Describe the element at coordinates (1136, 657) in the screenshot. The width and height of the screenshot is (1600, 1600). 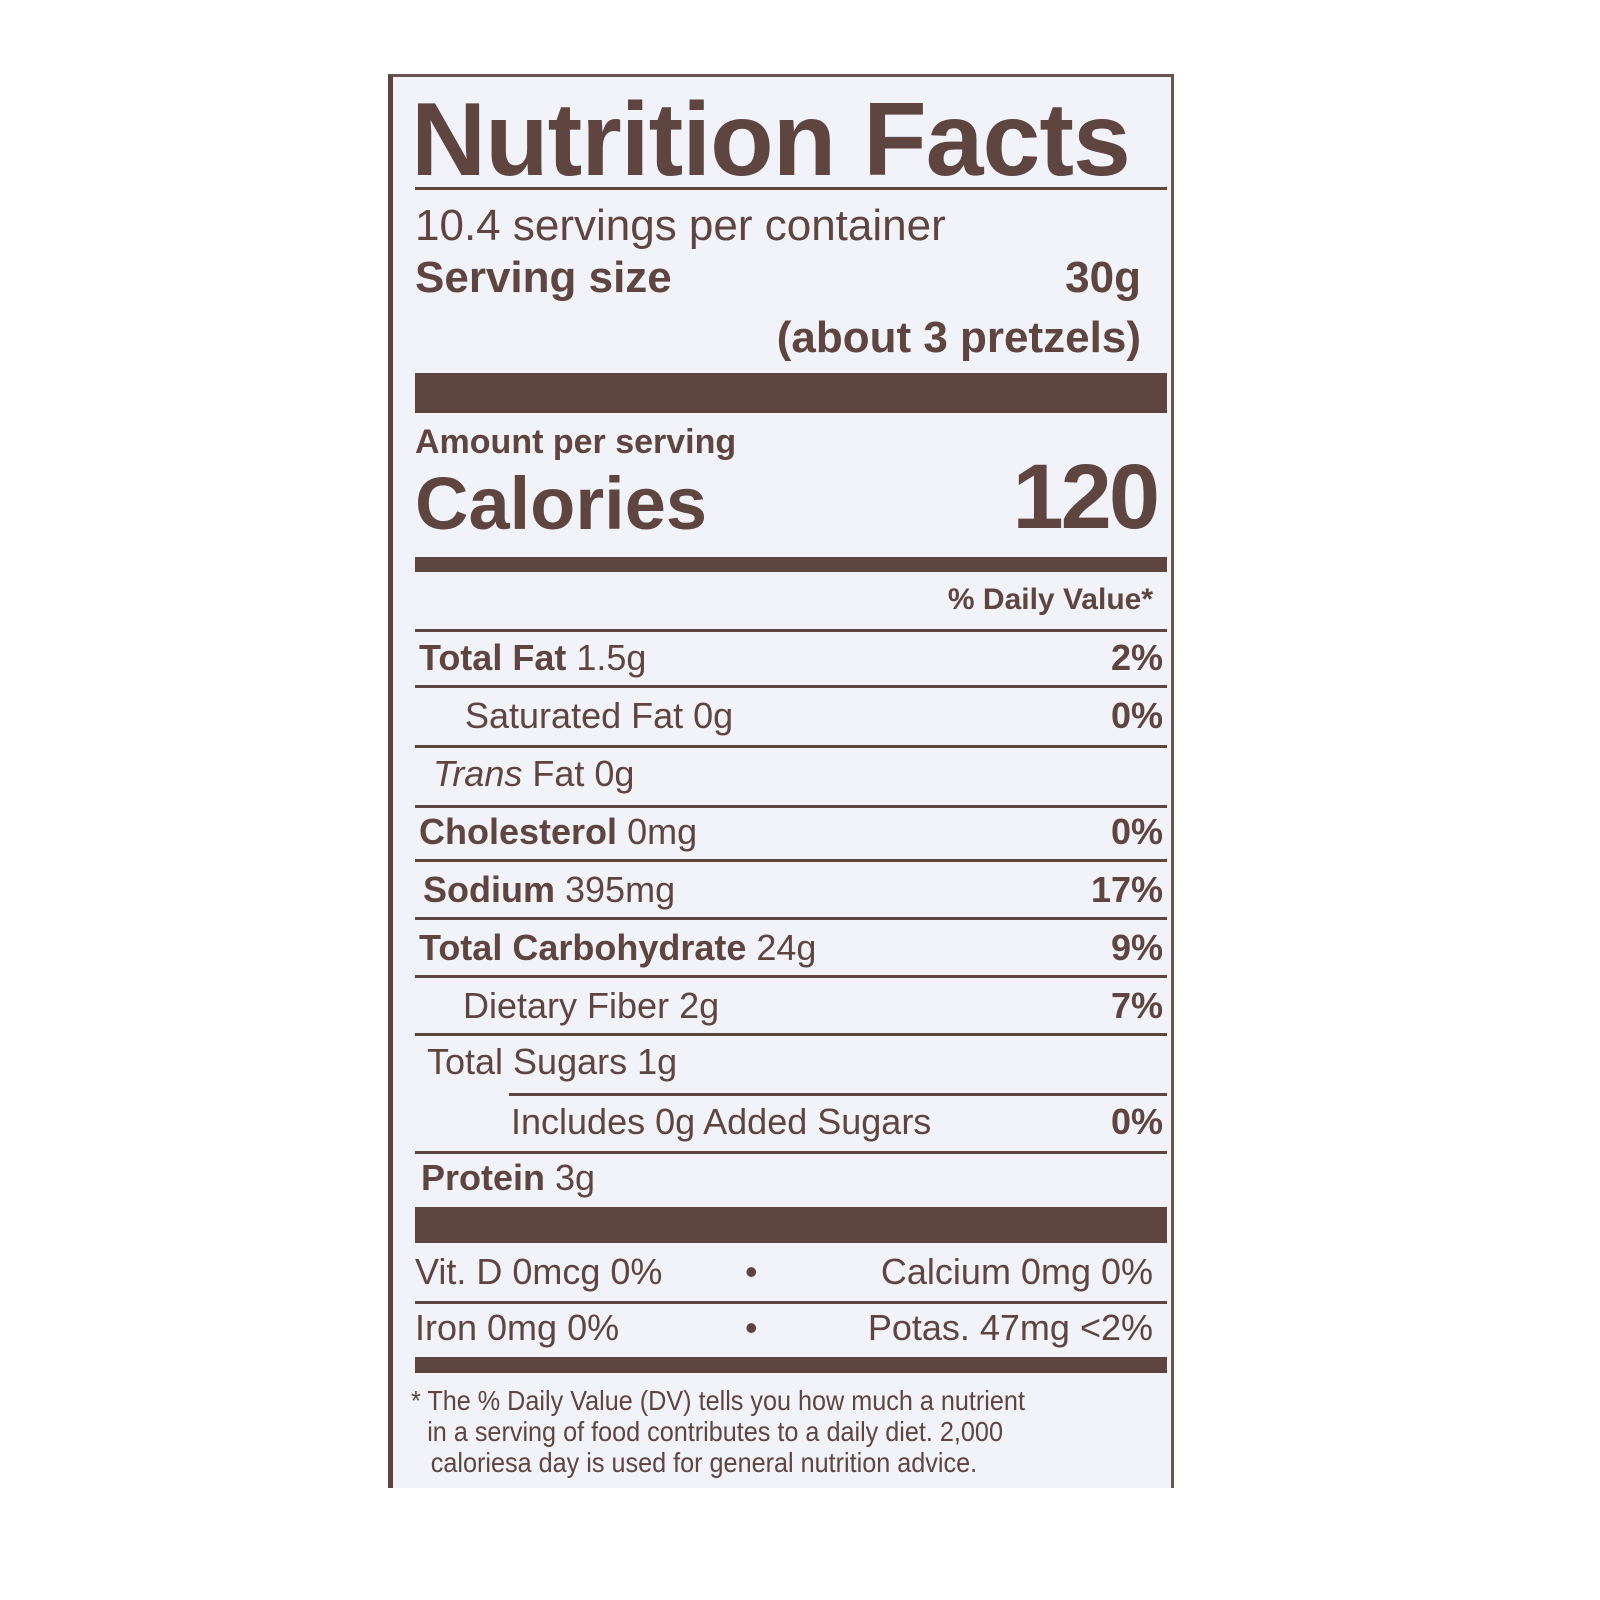
I see `nutrient-dv: 2%` at that location.